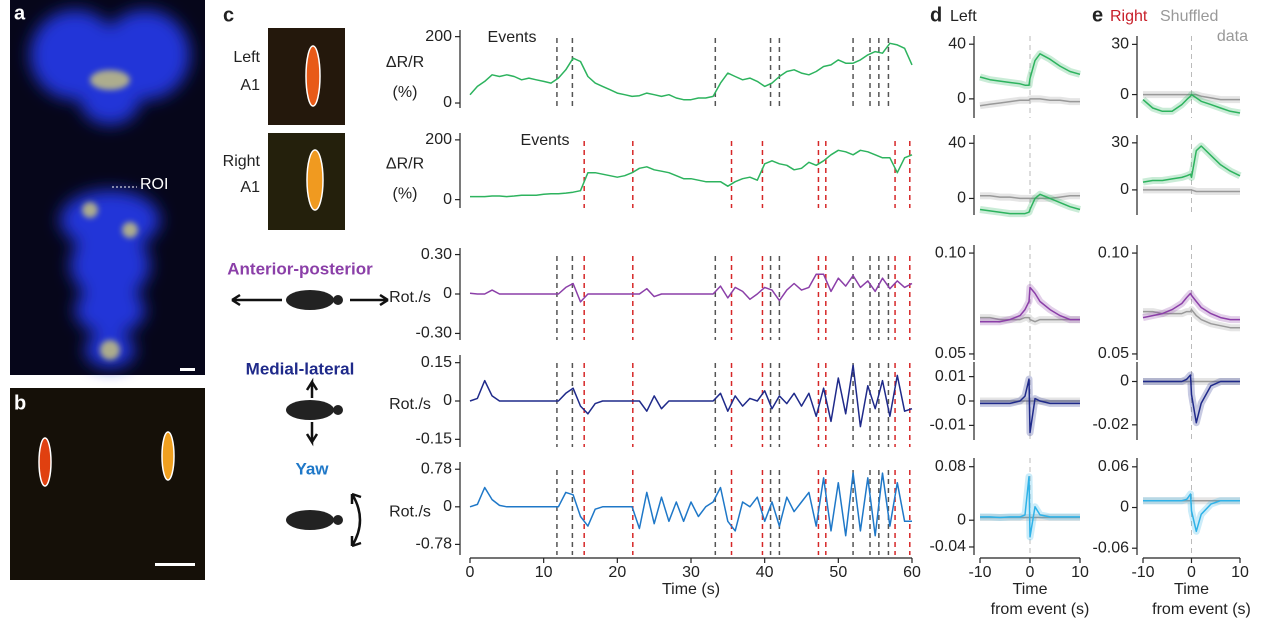 The width and height of the screenshot is (1263, 623). Describe the element at coordinates (436, 468) in the screenshot. I see `y-tick-label: 0.78` at that location.